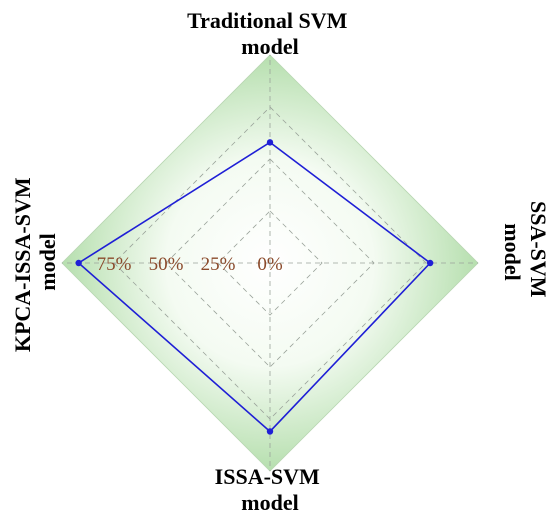  I want to click on data-point-traditional-svm, so click(270, 142).